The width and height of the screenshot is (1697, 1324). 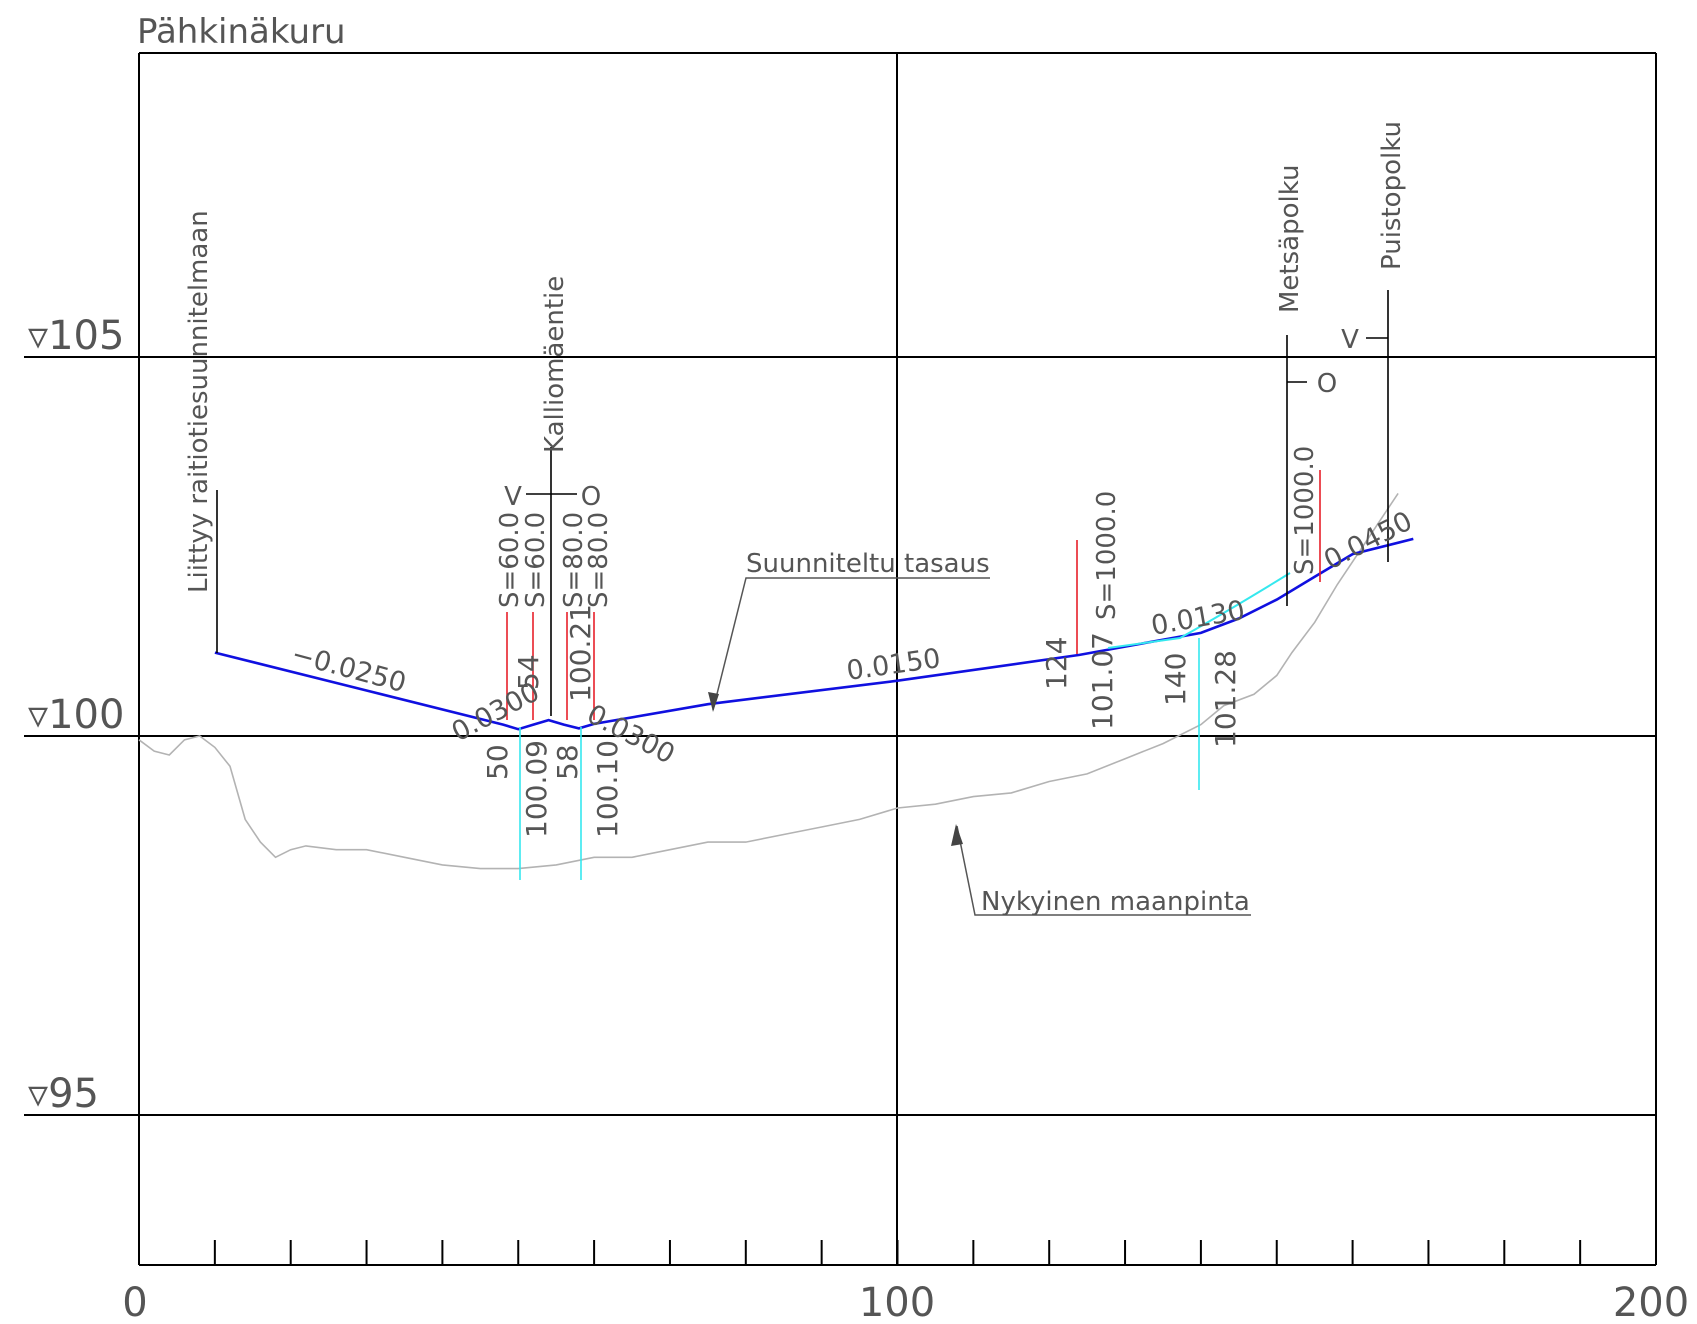 What do you see at coordinates (599, 560) in the screenshot?
I see `curve-radius-label-4: S=80.0` at bounding box center [599, 560].